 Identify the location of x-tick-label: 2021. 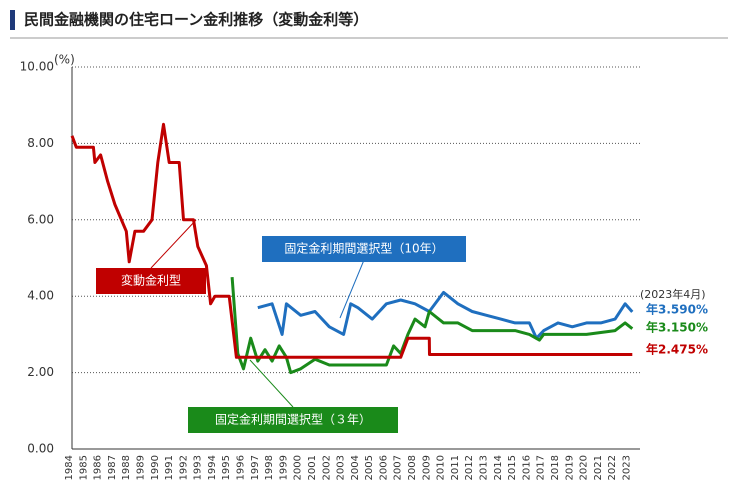
(598, 467).